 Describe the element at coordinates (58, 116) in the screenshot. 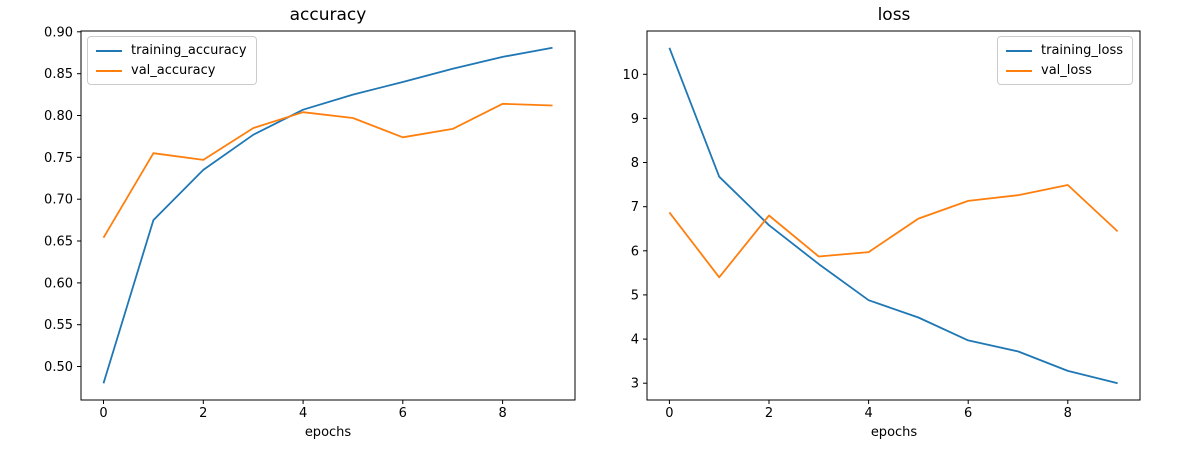

I see `y-tick-label: 0.80` at that location.